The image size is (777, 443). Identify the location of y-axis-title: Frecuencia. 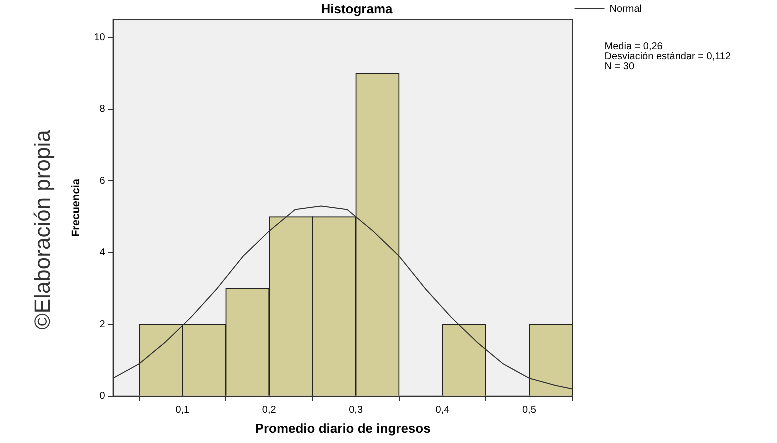
(76, 208).